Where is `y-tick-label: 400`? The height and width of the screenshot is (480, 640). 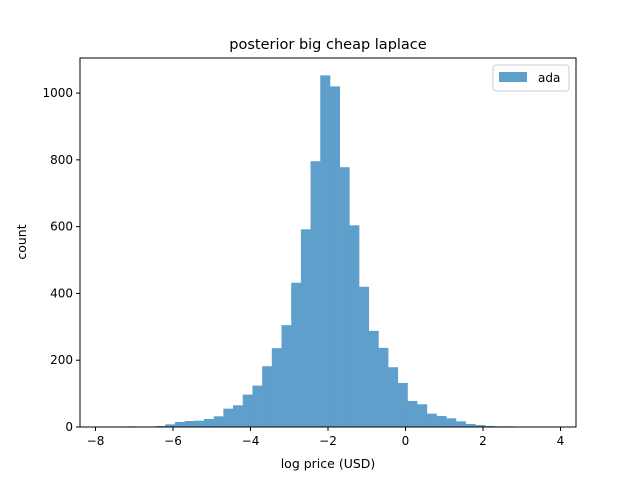
y-tick-label: 400 is located at coordinates (61, 293).